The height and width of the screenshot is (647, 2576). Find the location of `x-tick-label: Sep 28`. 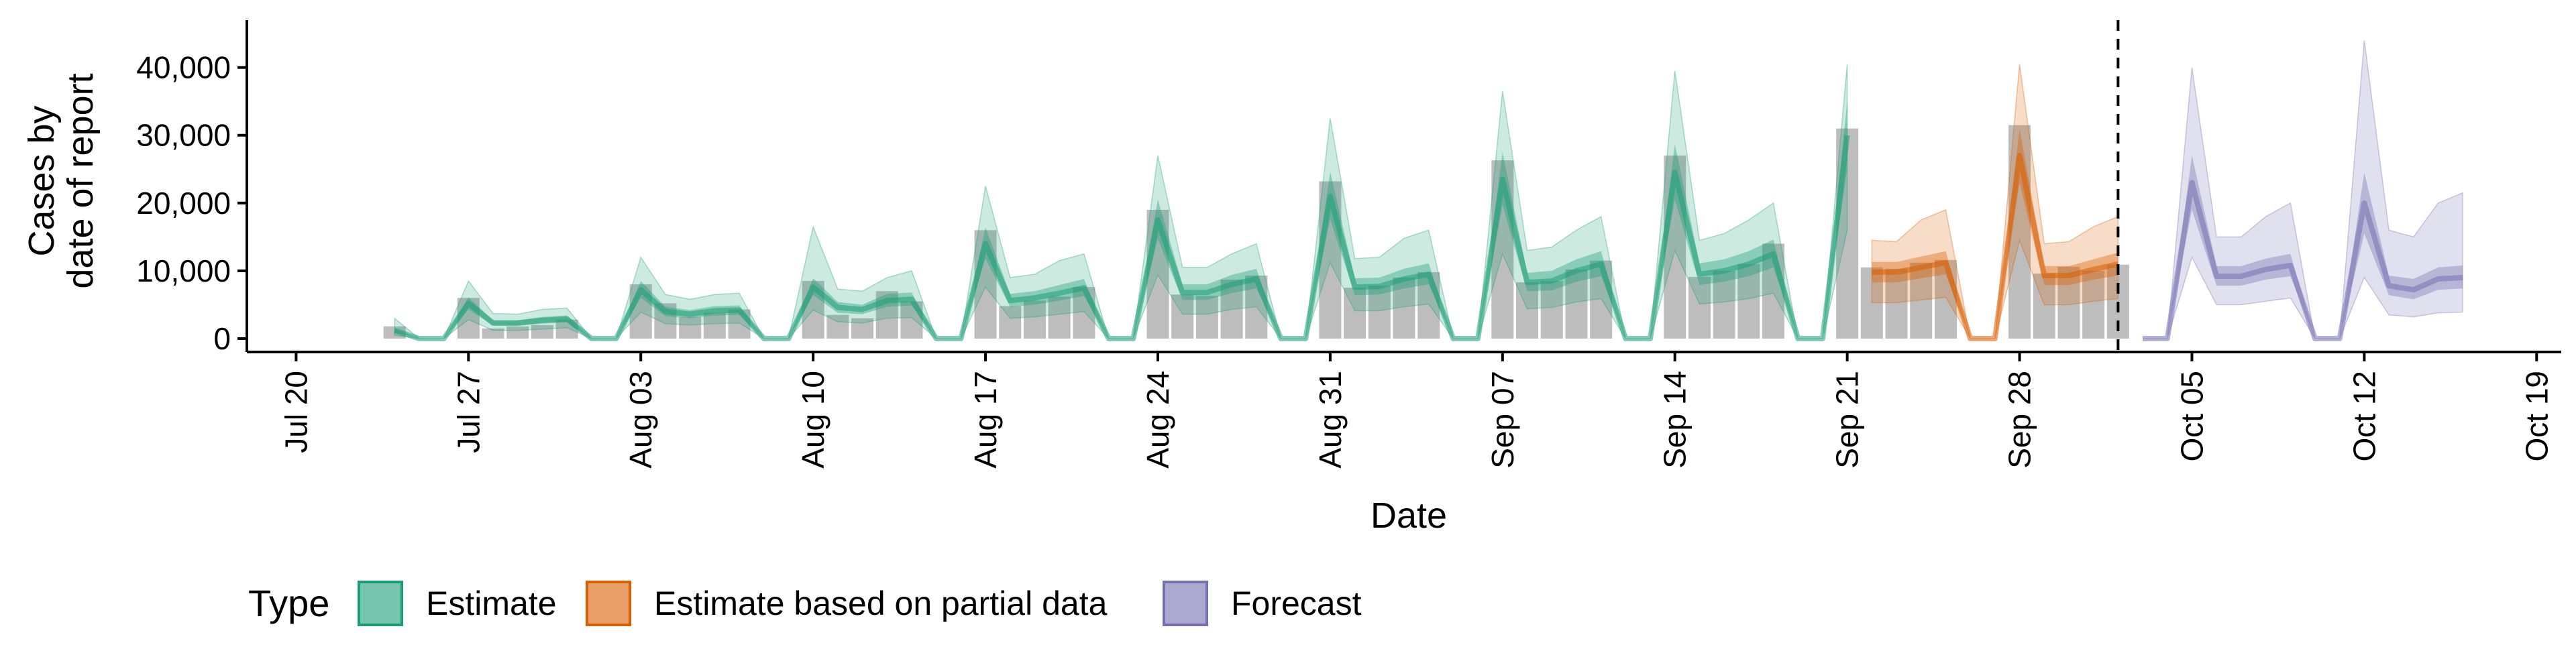

x-tick-label: Sep 28 is located at coordinates (2019, 420).